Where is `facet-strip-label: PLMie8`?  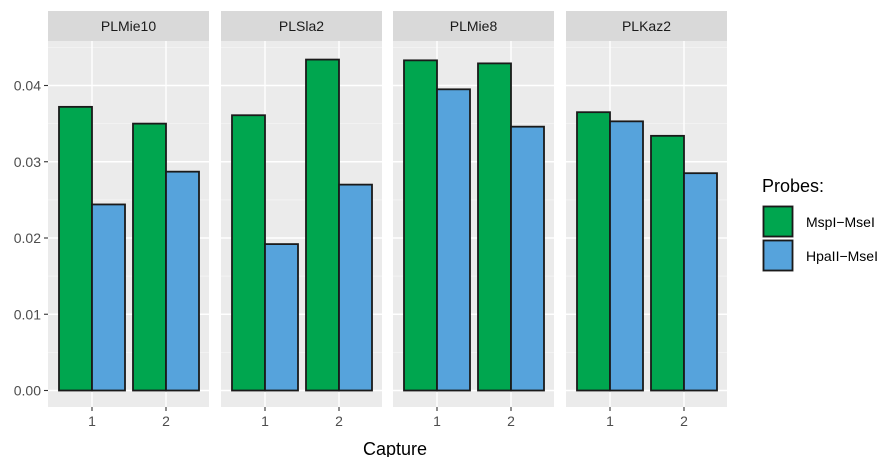
facet-strip-label: PLMie8 is located at coordinates (474, 26).